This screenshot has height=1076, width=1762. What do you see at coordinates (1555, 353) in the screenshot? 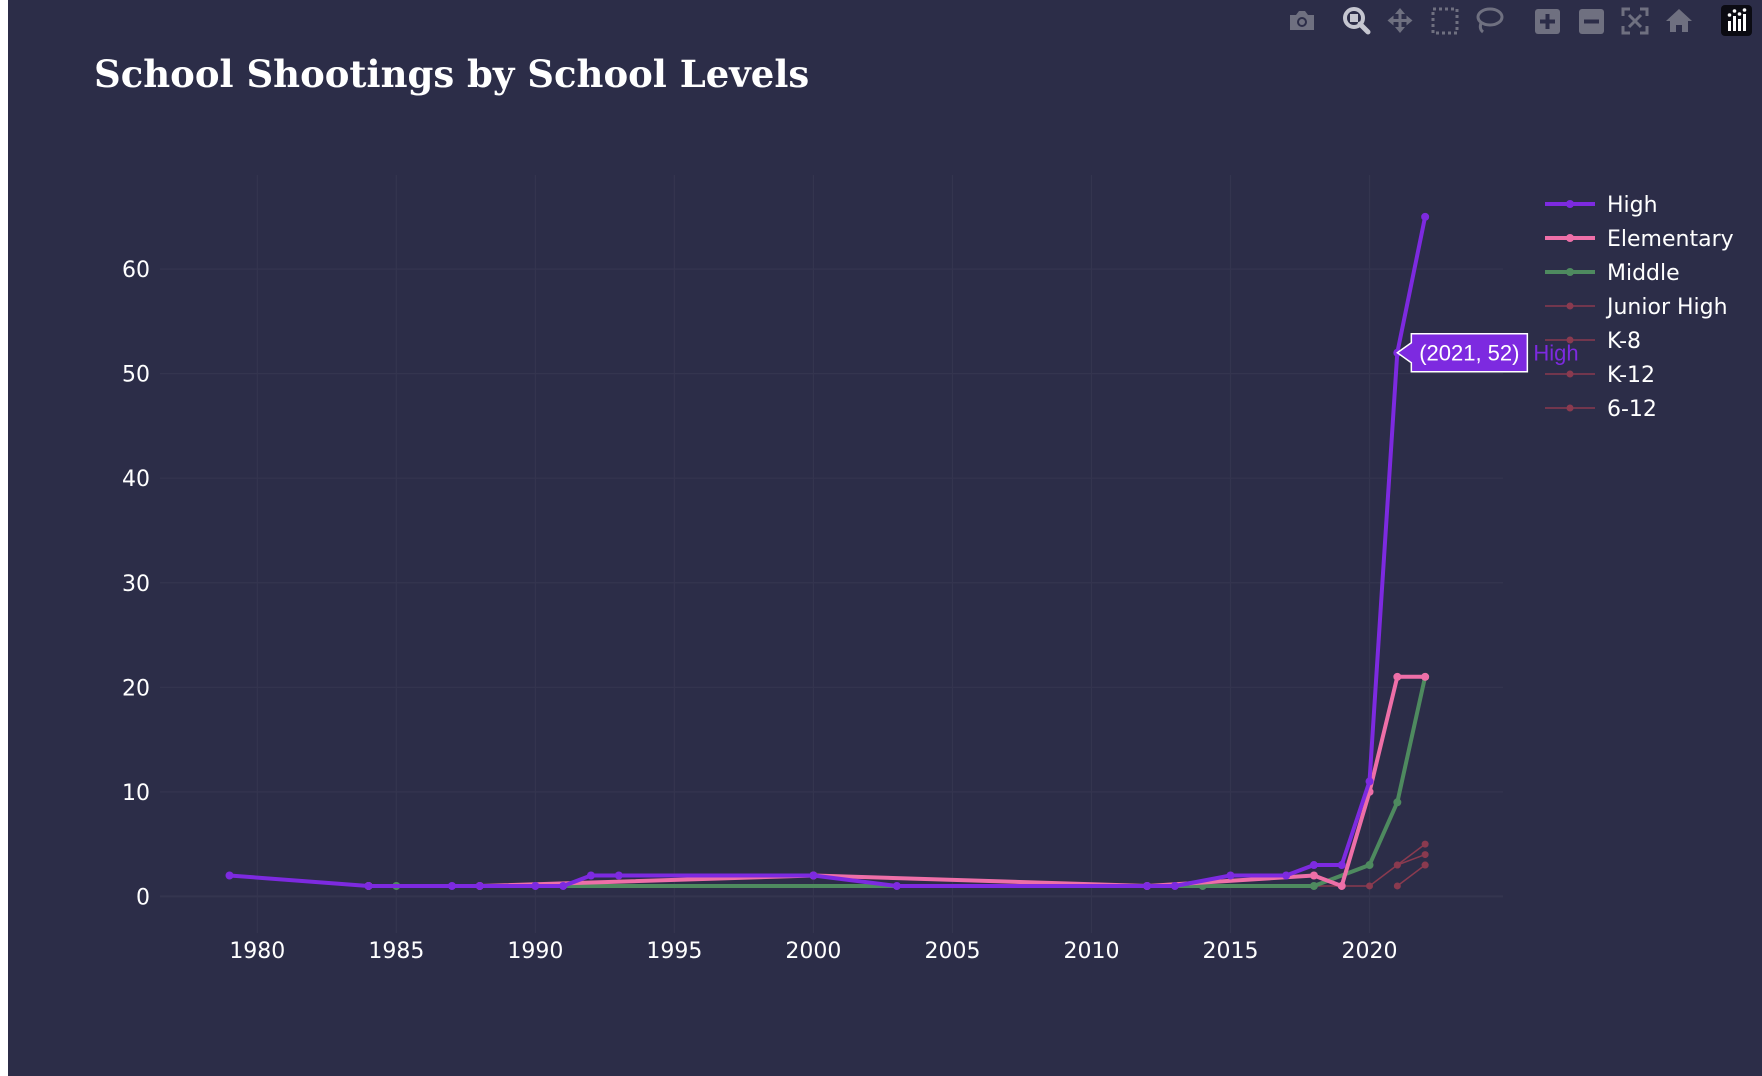
I see `tooltip-series-name: High` at bounding box center [1555, 353].